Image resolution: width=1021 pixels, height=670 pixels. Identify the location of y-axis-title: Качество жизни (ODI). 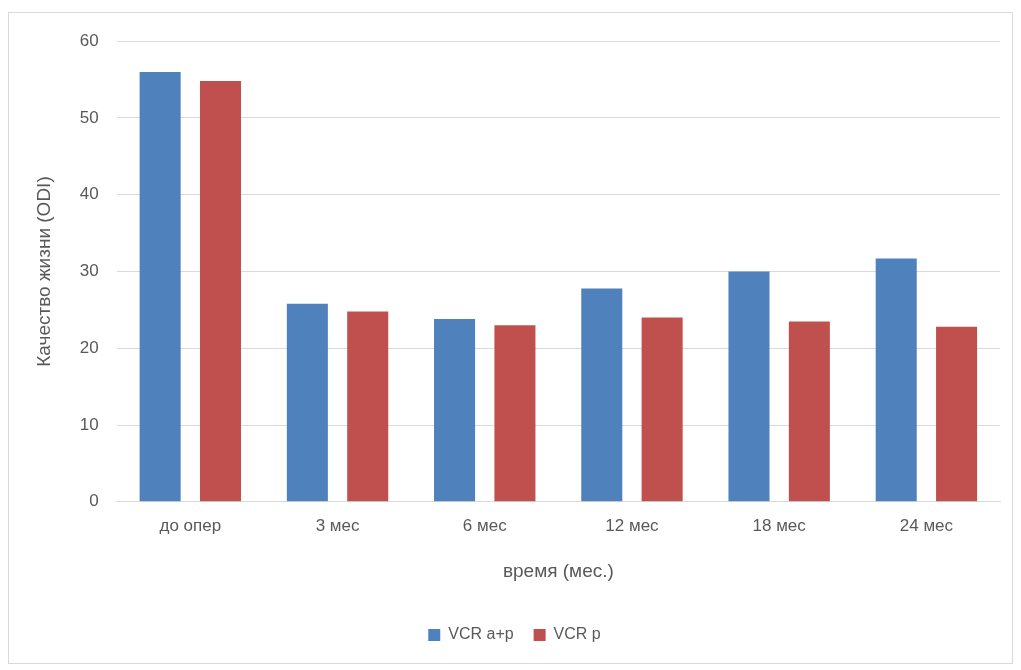
(43, 271).